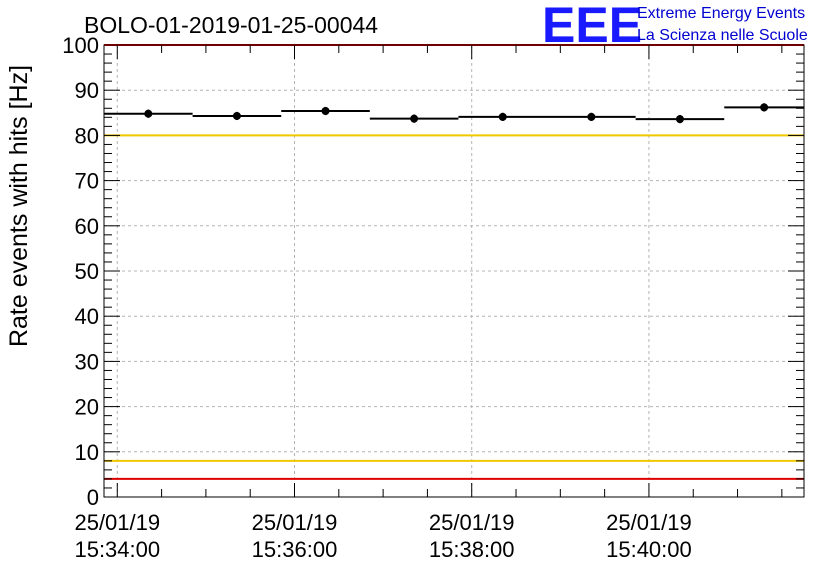 The width and height of the screenshot is (836, 572). Describe the element at coordinates (117, 549) in the screenshot. I see `x-tick-time-label: 15:34:00` at that location.